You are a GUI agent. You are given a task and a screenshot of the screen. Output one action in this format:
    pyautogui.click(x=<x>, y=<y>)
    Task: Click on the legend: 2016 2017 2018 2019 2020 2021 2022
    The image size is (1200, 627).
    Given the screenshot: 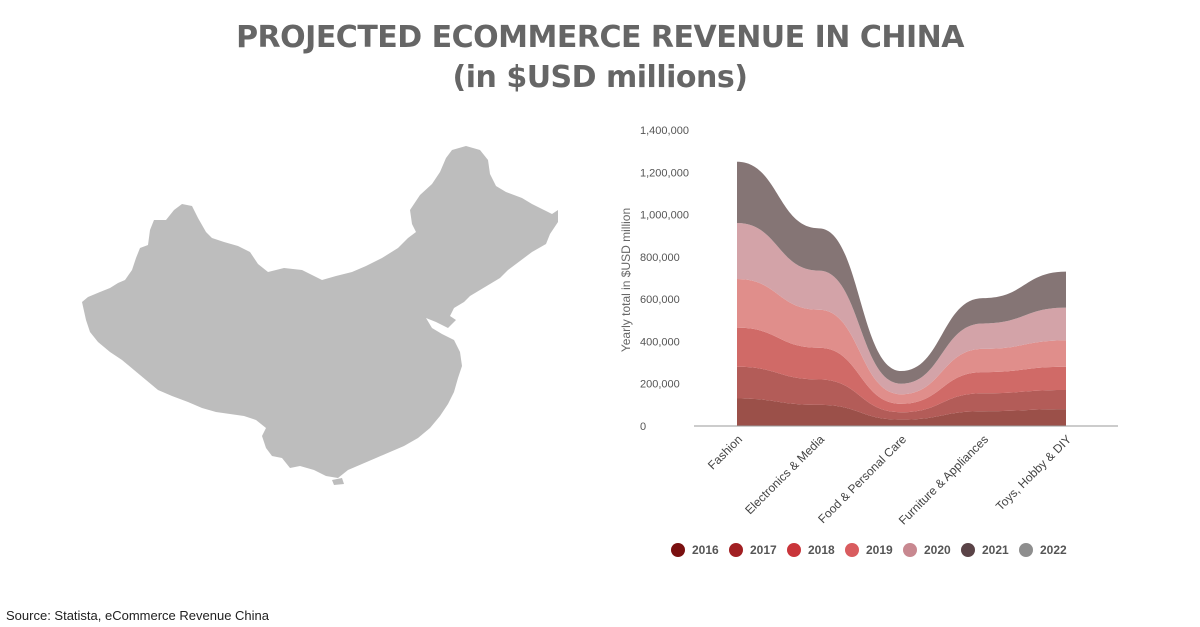 What is the action you would take?
    pyautogui.click(x=869, y=550)
    